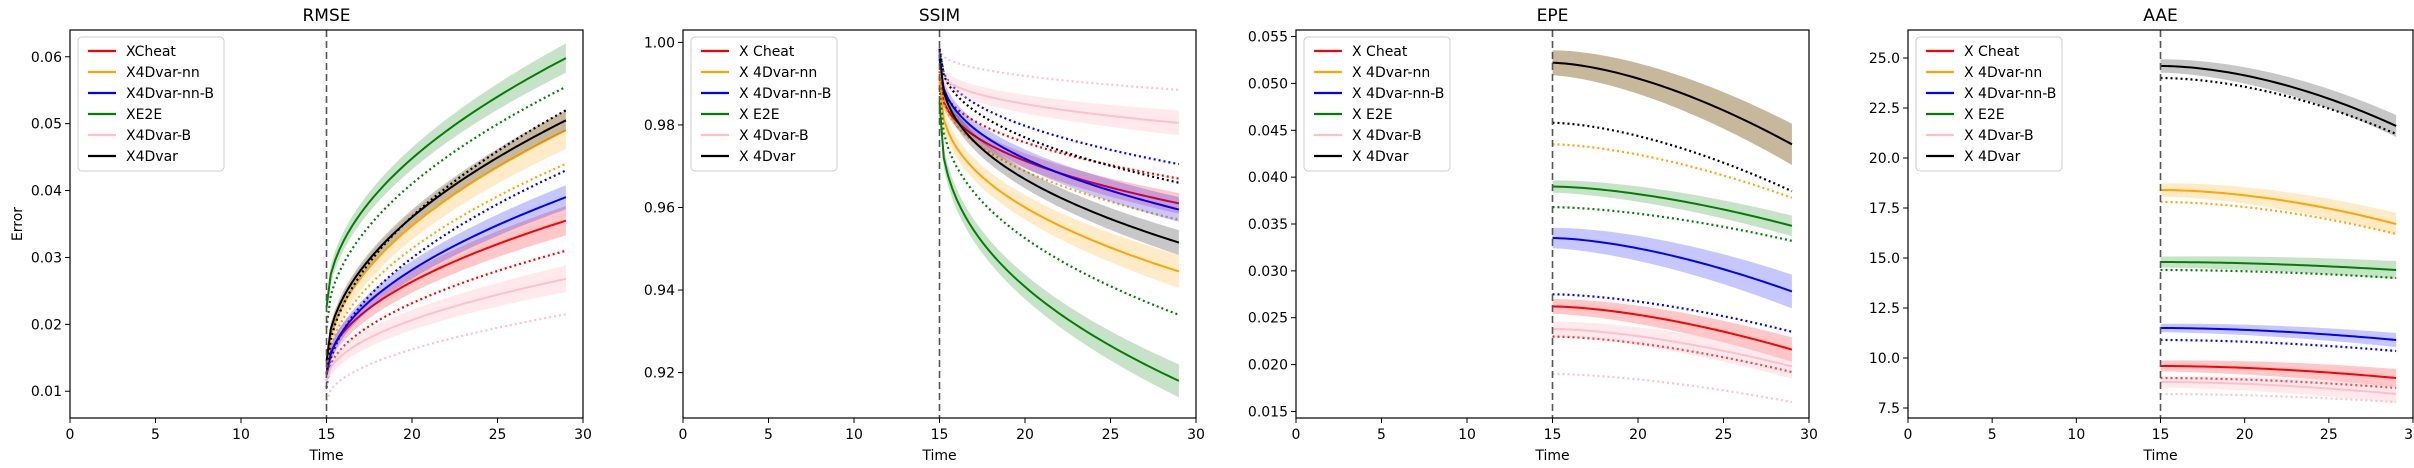 The height and width of the screenshot is (468, 2414). I want to click on y-tick-label: 0.045, so click(1268, 131).